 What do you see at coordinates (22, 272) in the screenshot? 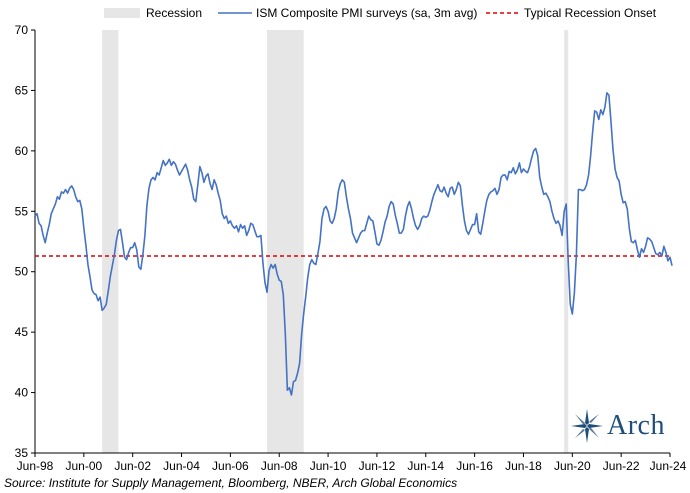
I see `y-tick-label: 50` at bounding box center [22, 272].